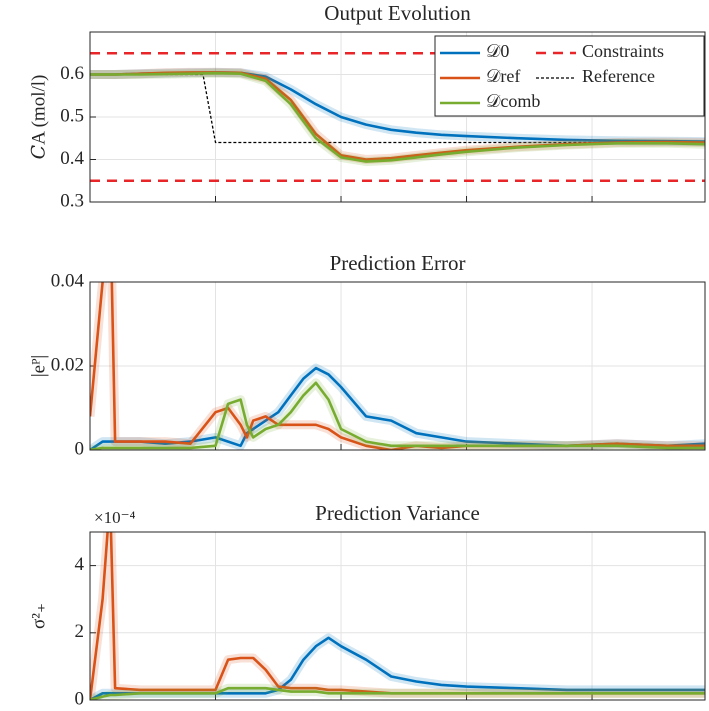  Describe the element at coordinates (72, 115) in the screenshot. I see `y-tick-label: 0.5` at that location.